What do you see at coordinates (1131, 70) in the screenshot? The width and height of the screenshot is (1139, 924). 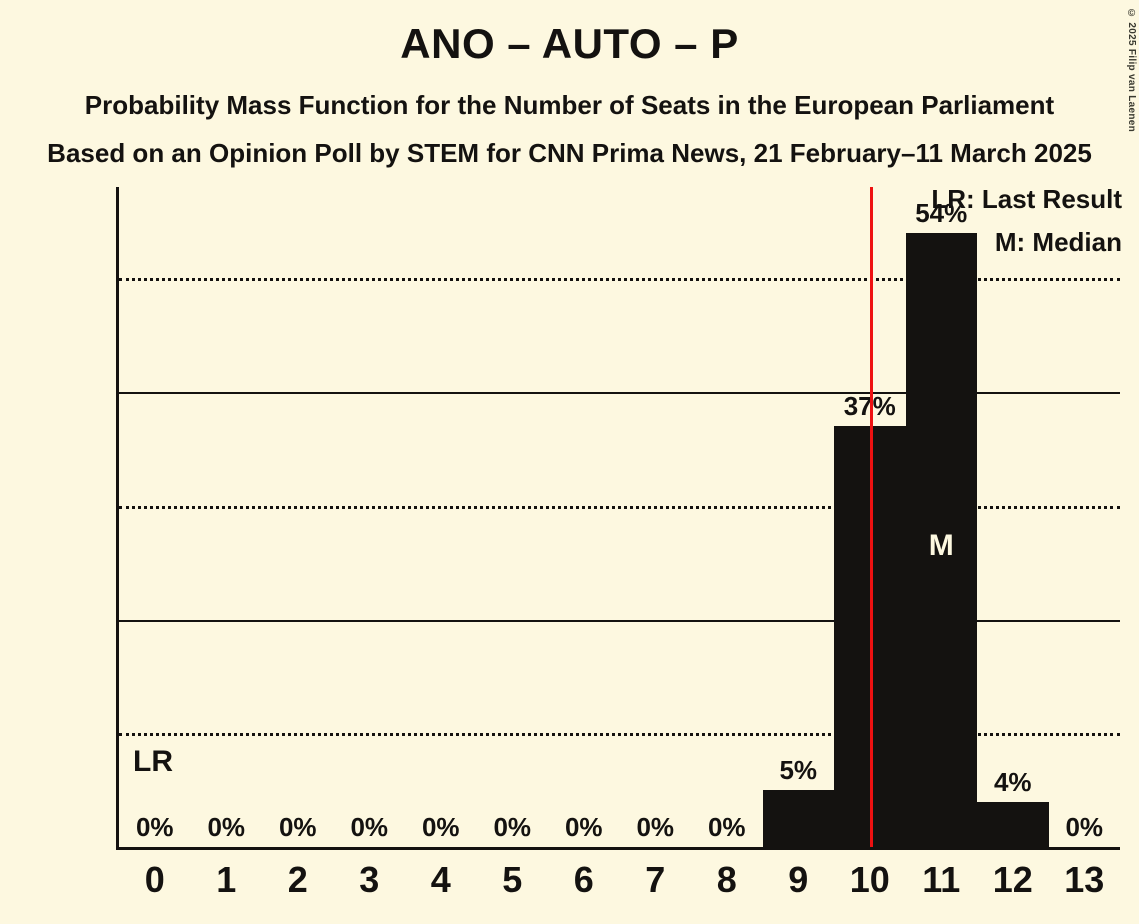 I see `copyright-notice: © 2025 Filip van Laenen` at bounding box center [1131, 70].